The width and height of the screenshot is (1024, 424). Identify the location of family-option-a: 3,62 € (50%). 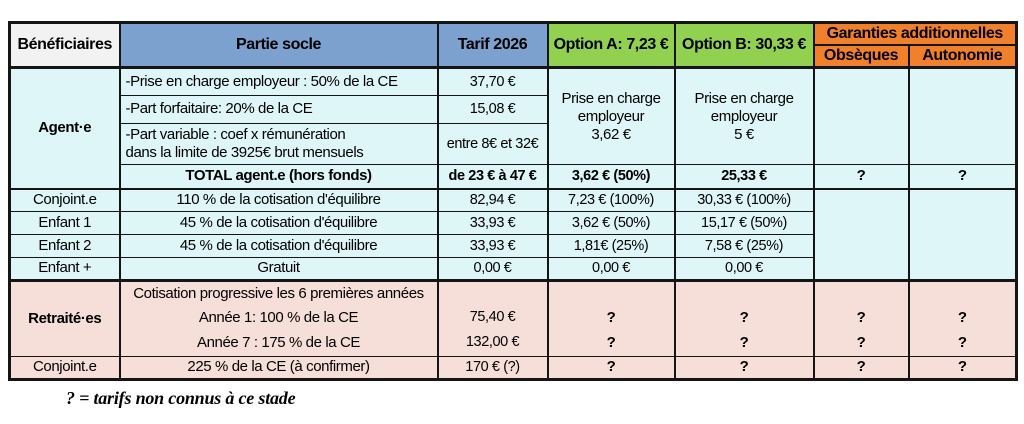
(611, 223).